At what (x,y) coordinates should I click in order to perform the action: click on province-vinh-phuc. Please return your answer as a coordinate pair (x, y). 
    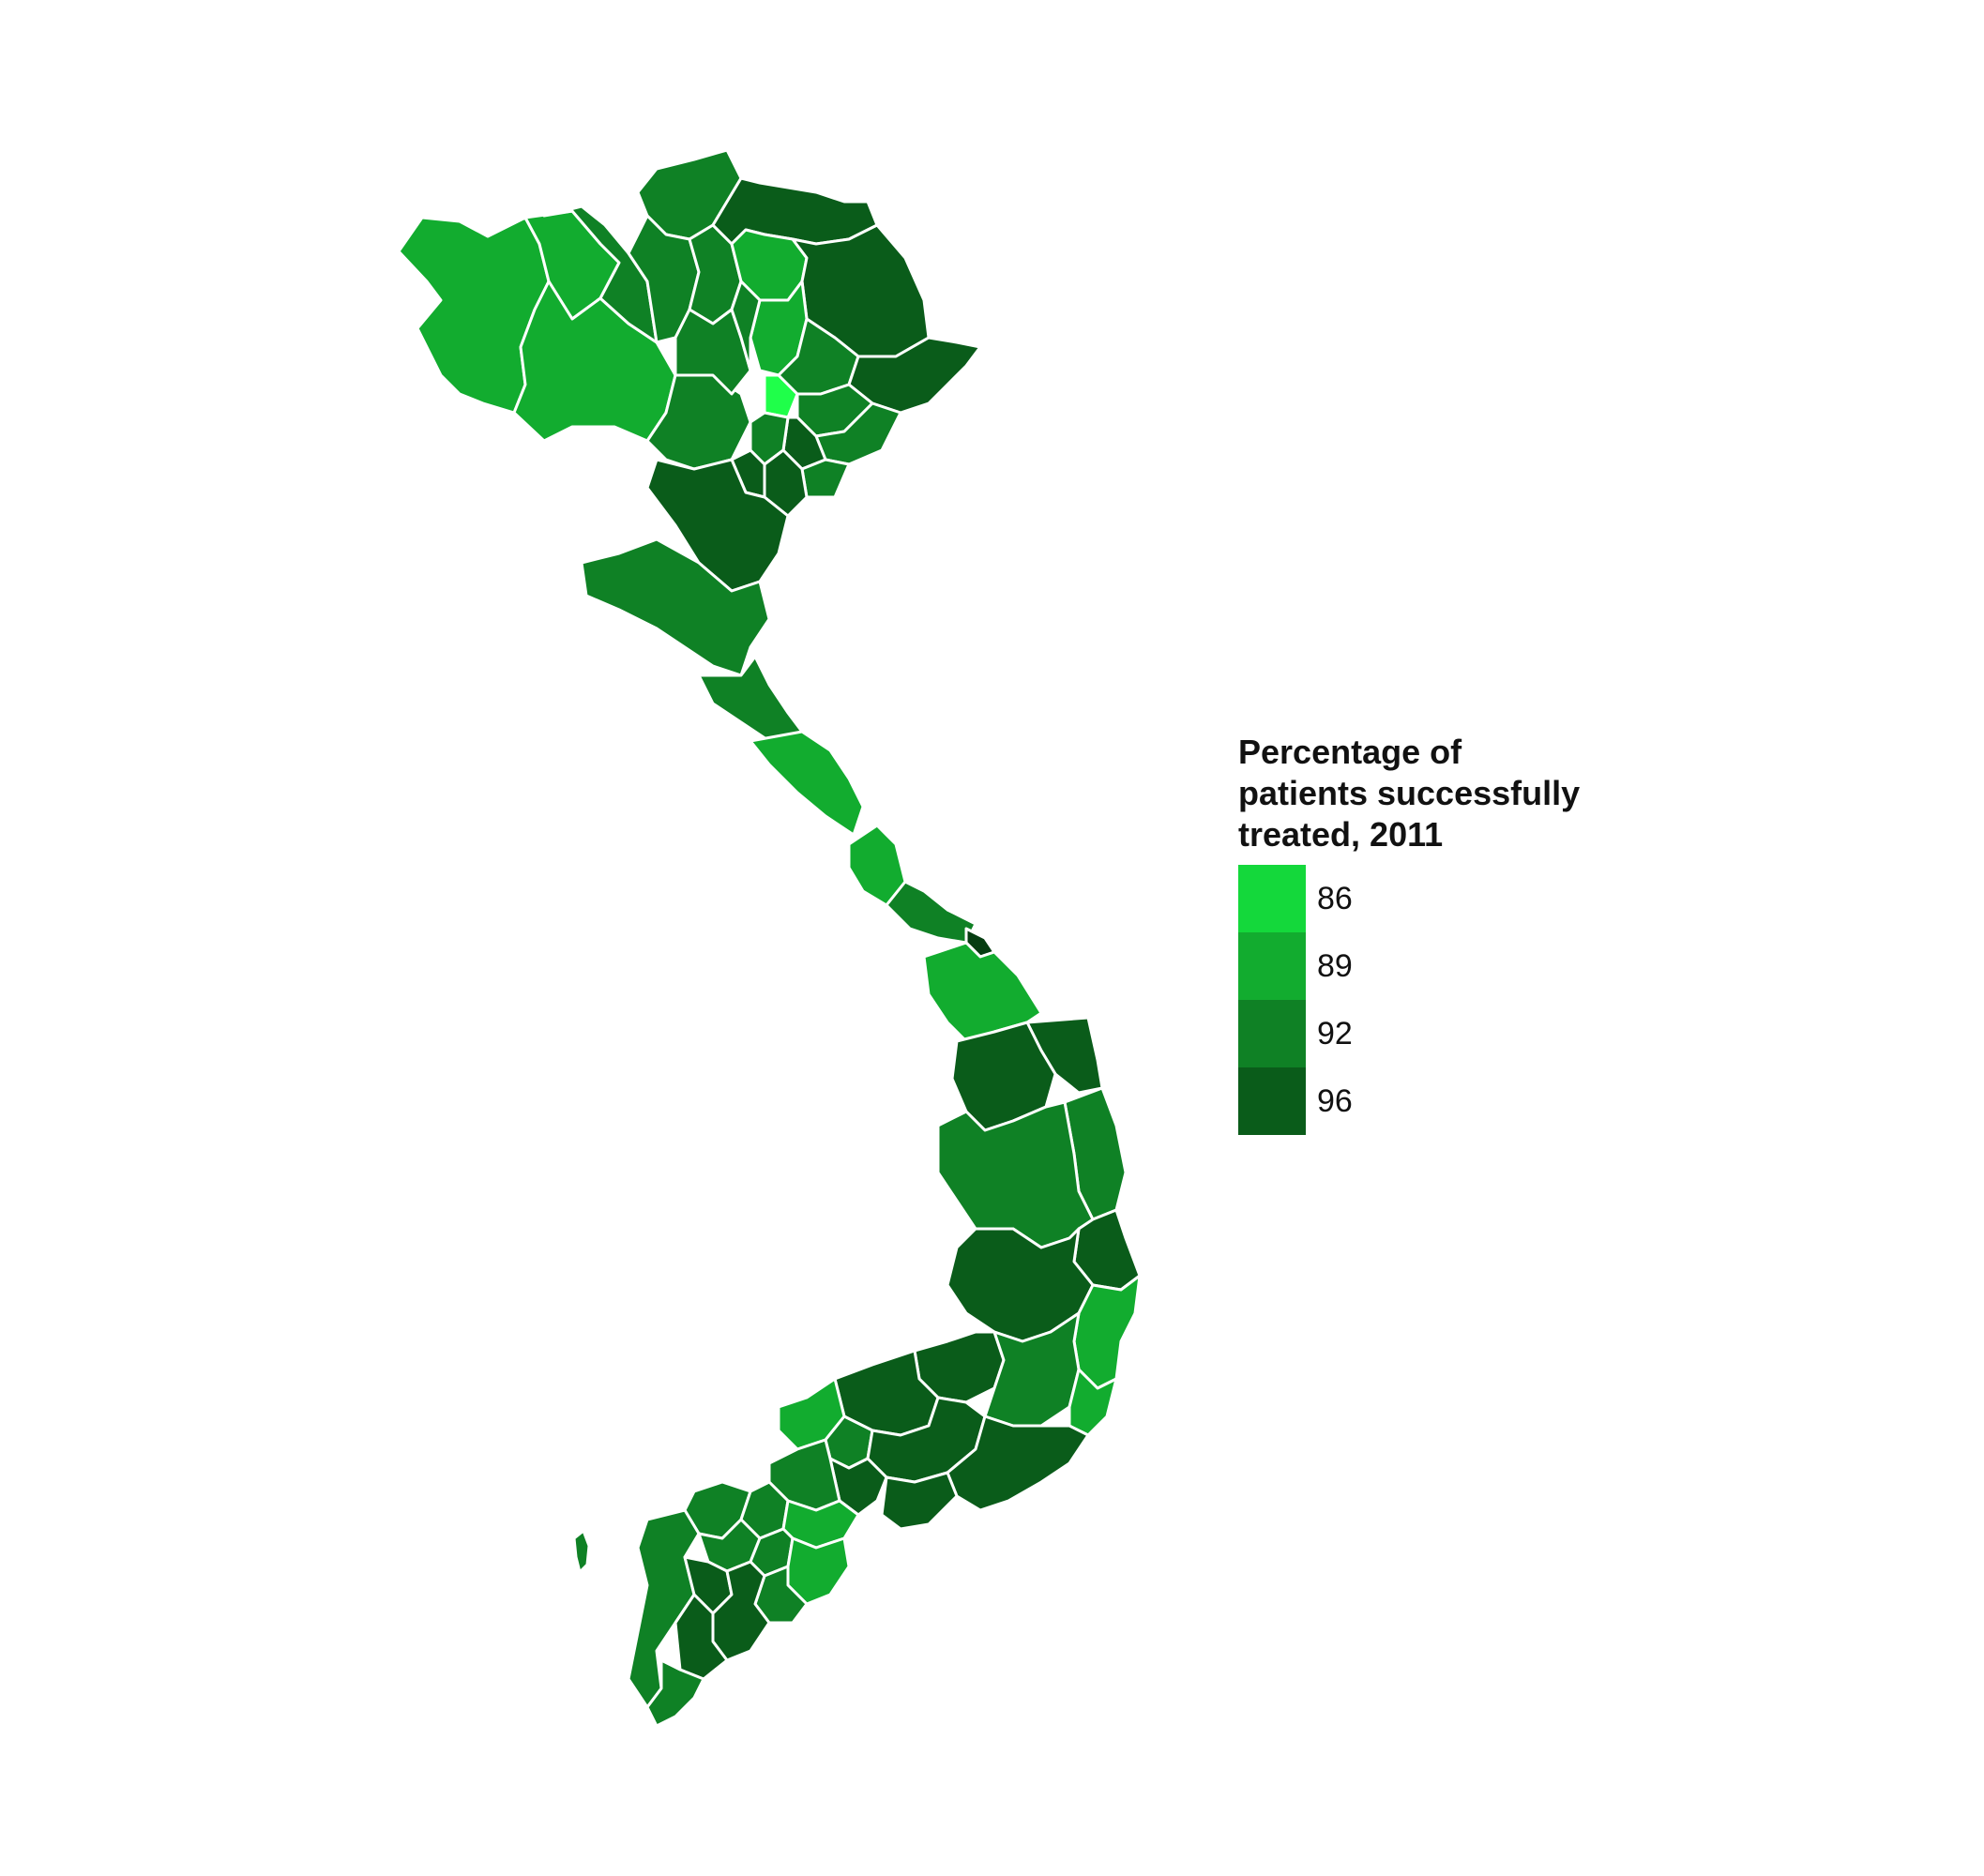
    Looking at the image, I should click on (746, 326).